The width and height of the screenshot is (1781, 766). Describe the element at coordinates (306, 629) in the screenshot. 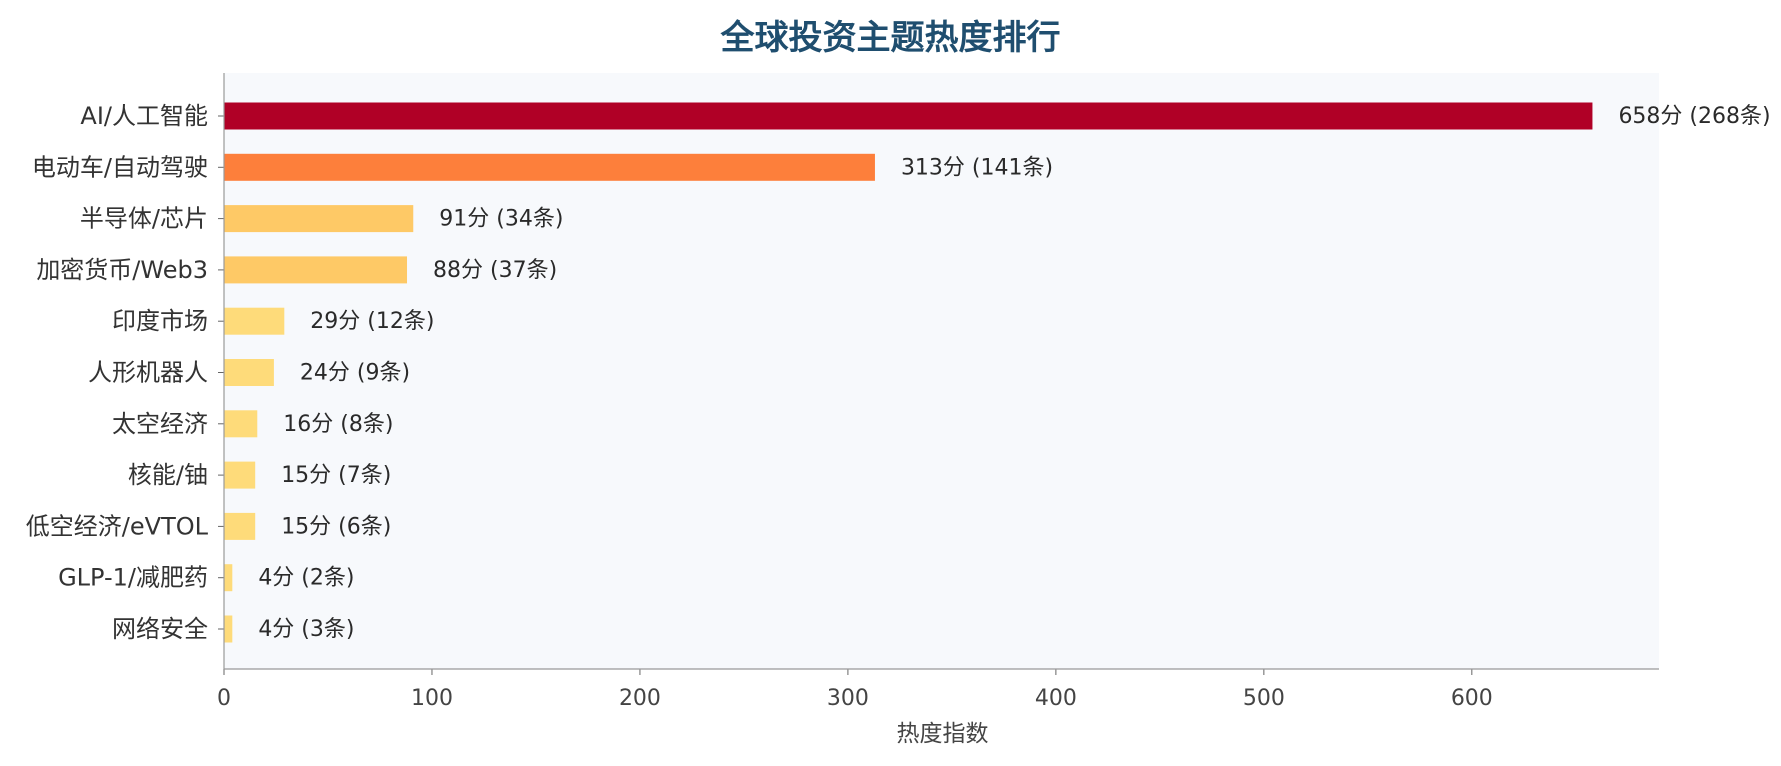

I see `value-label: 4分 (3条)` at that location.